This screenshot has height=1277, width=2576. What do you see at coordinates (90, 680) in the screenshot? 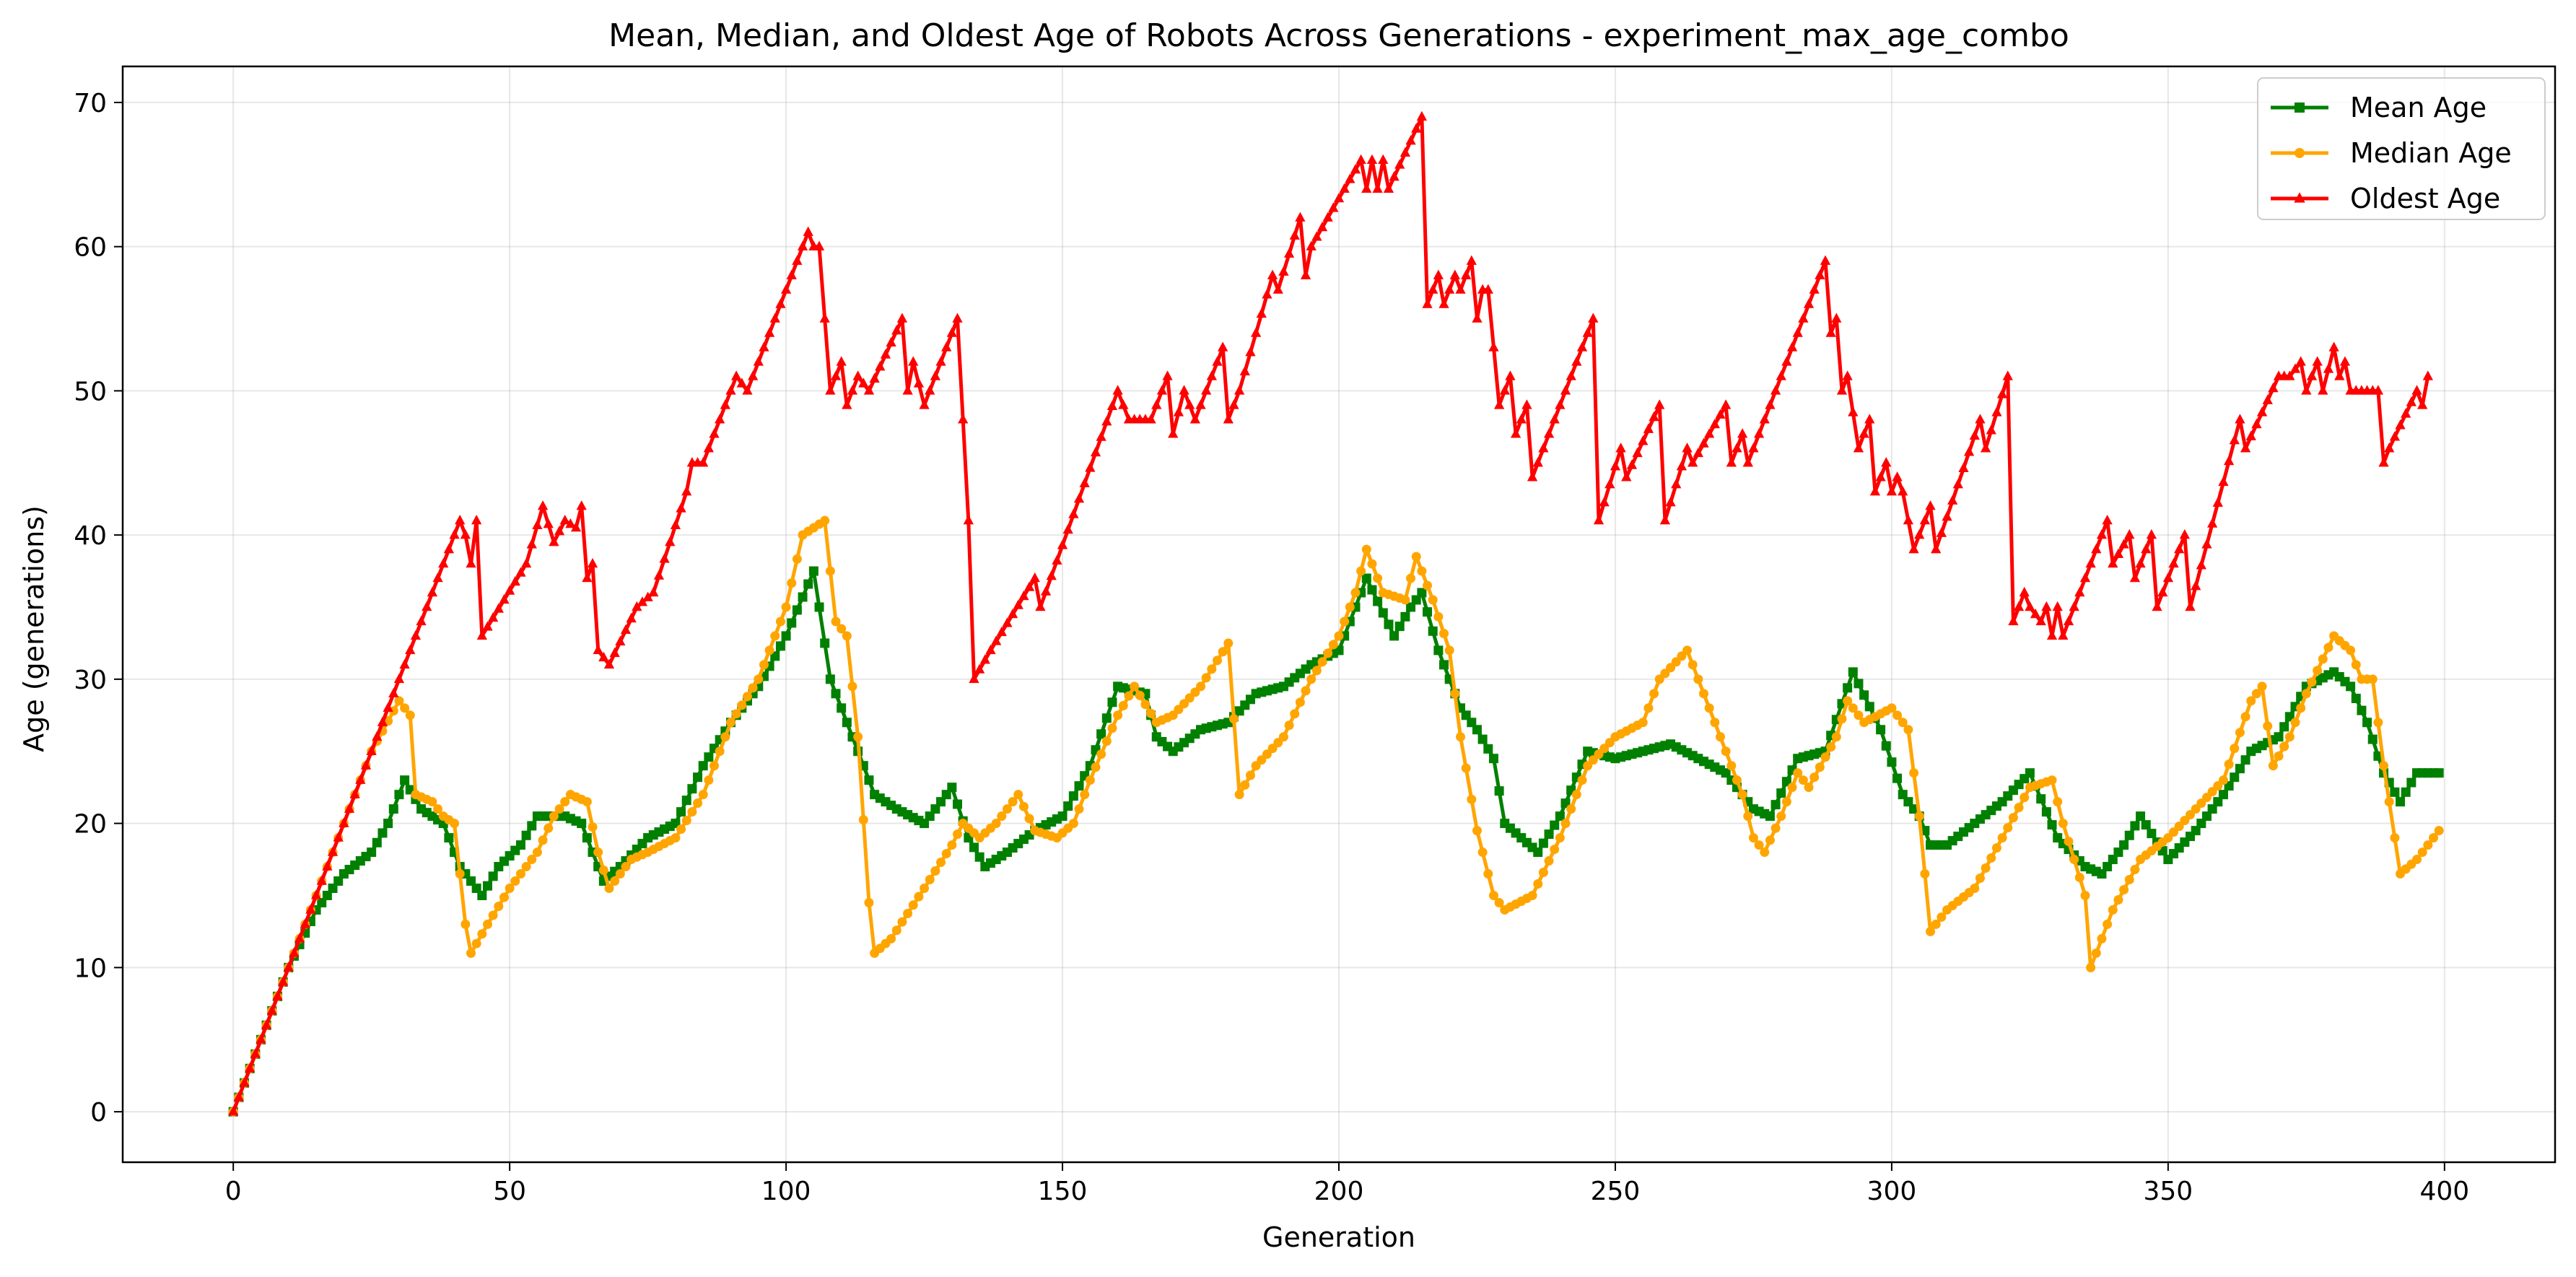
I see `y-tick-label: 30` at bounding box center [90, 680].